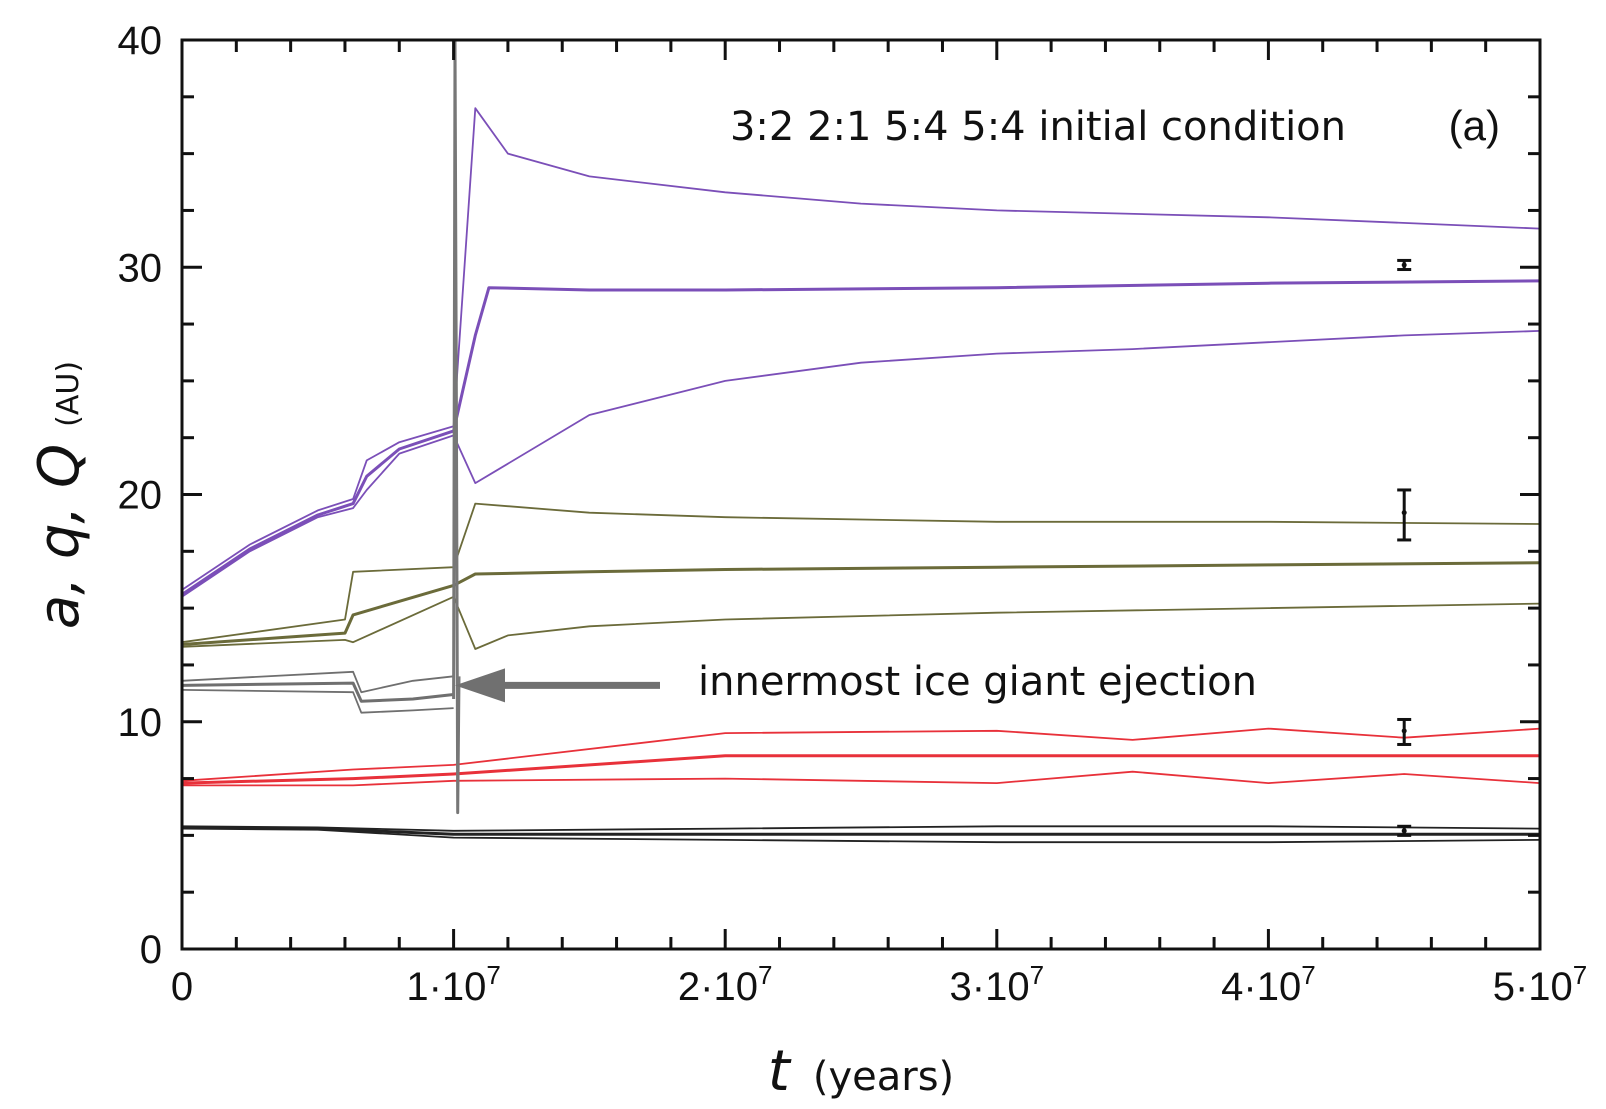 The image size is (1606, 1109). Describe the element at coordinates (59, 536) in the screenshot. I see `y-axis-symbol: a, q, Q` at that location.